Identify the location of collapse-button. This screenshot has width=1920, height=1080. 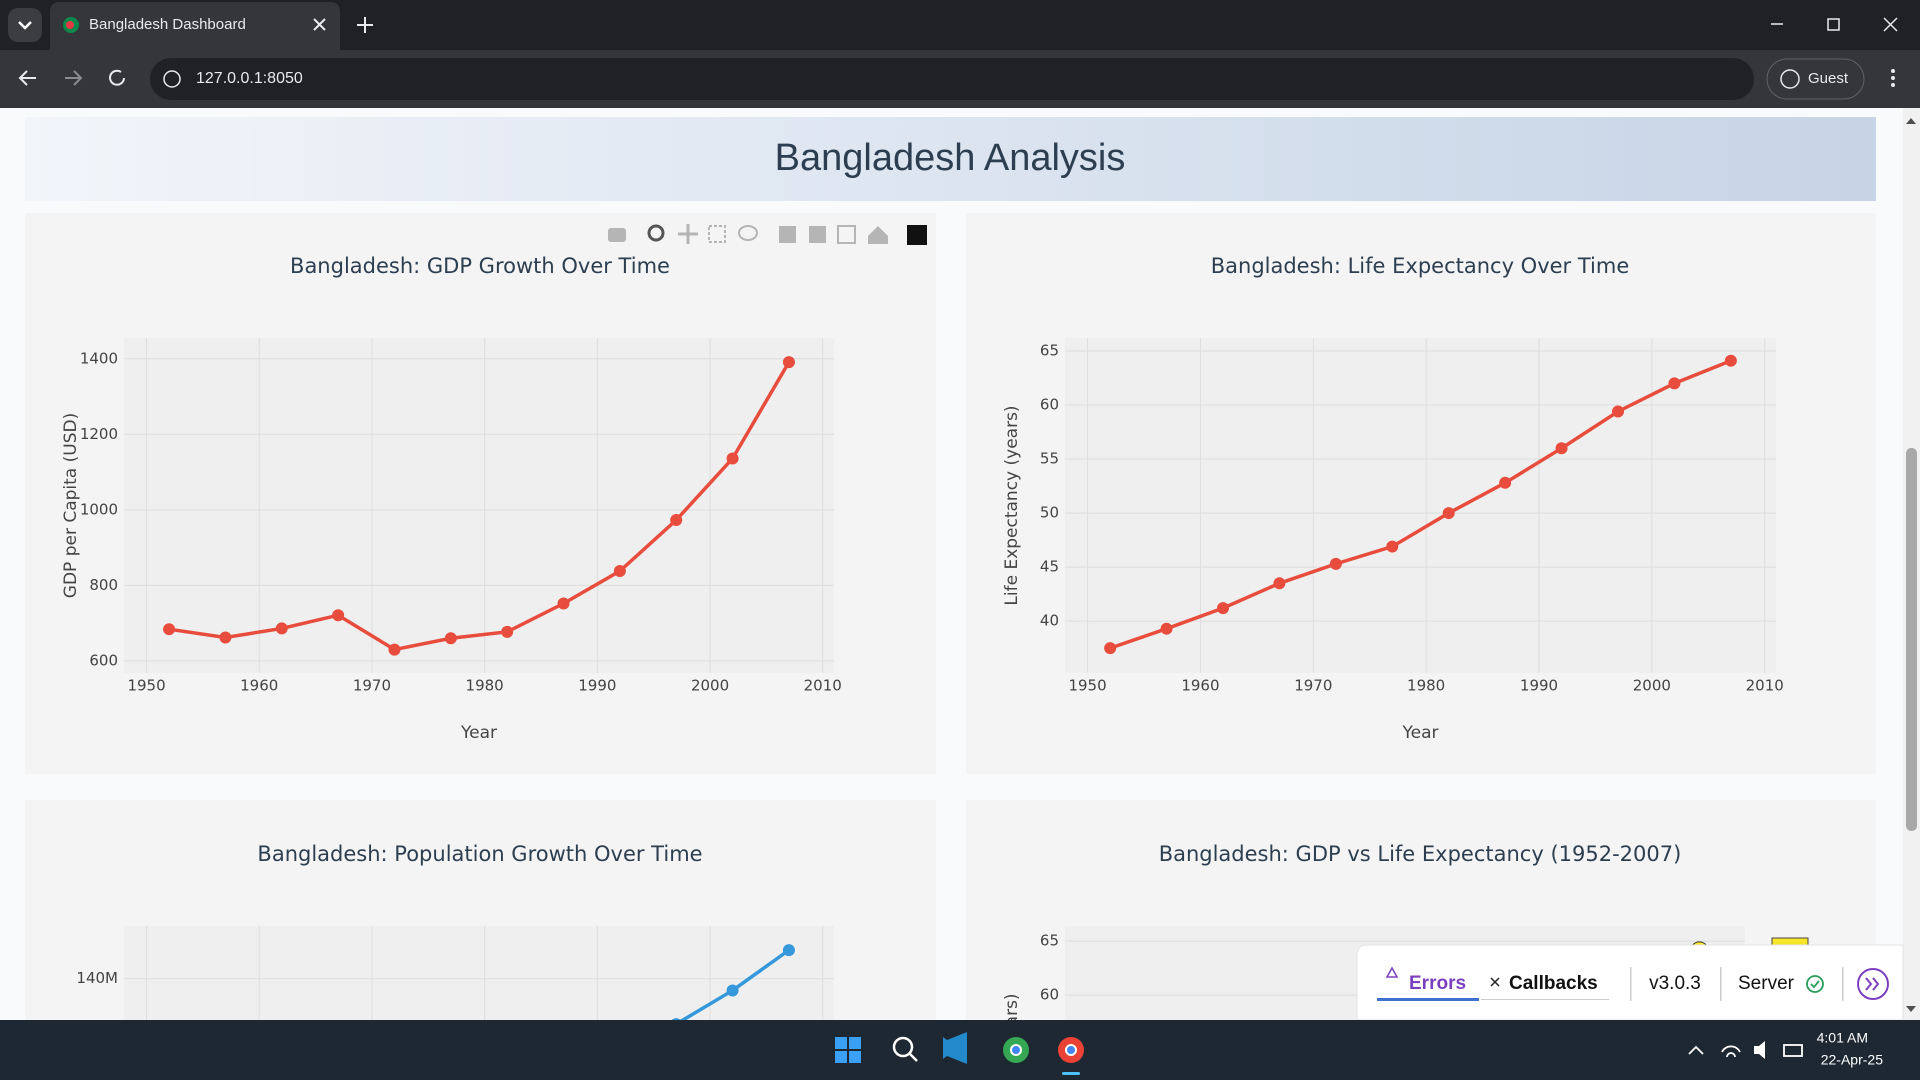
(1873, 984).